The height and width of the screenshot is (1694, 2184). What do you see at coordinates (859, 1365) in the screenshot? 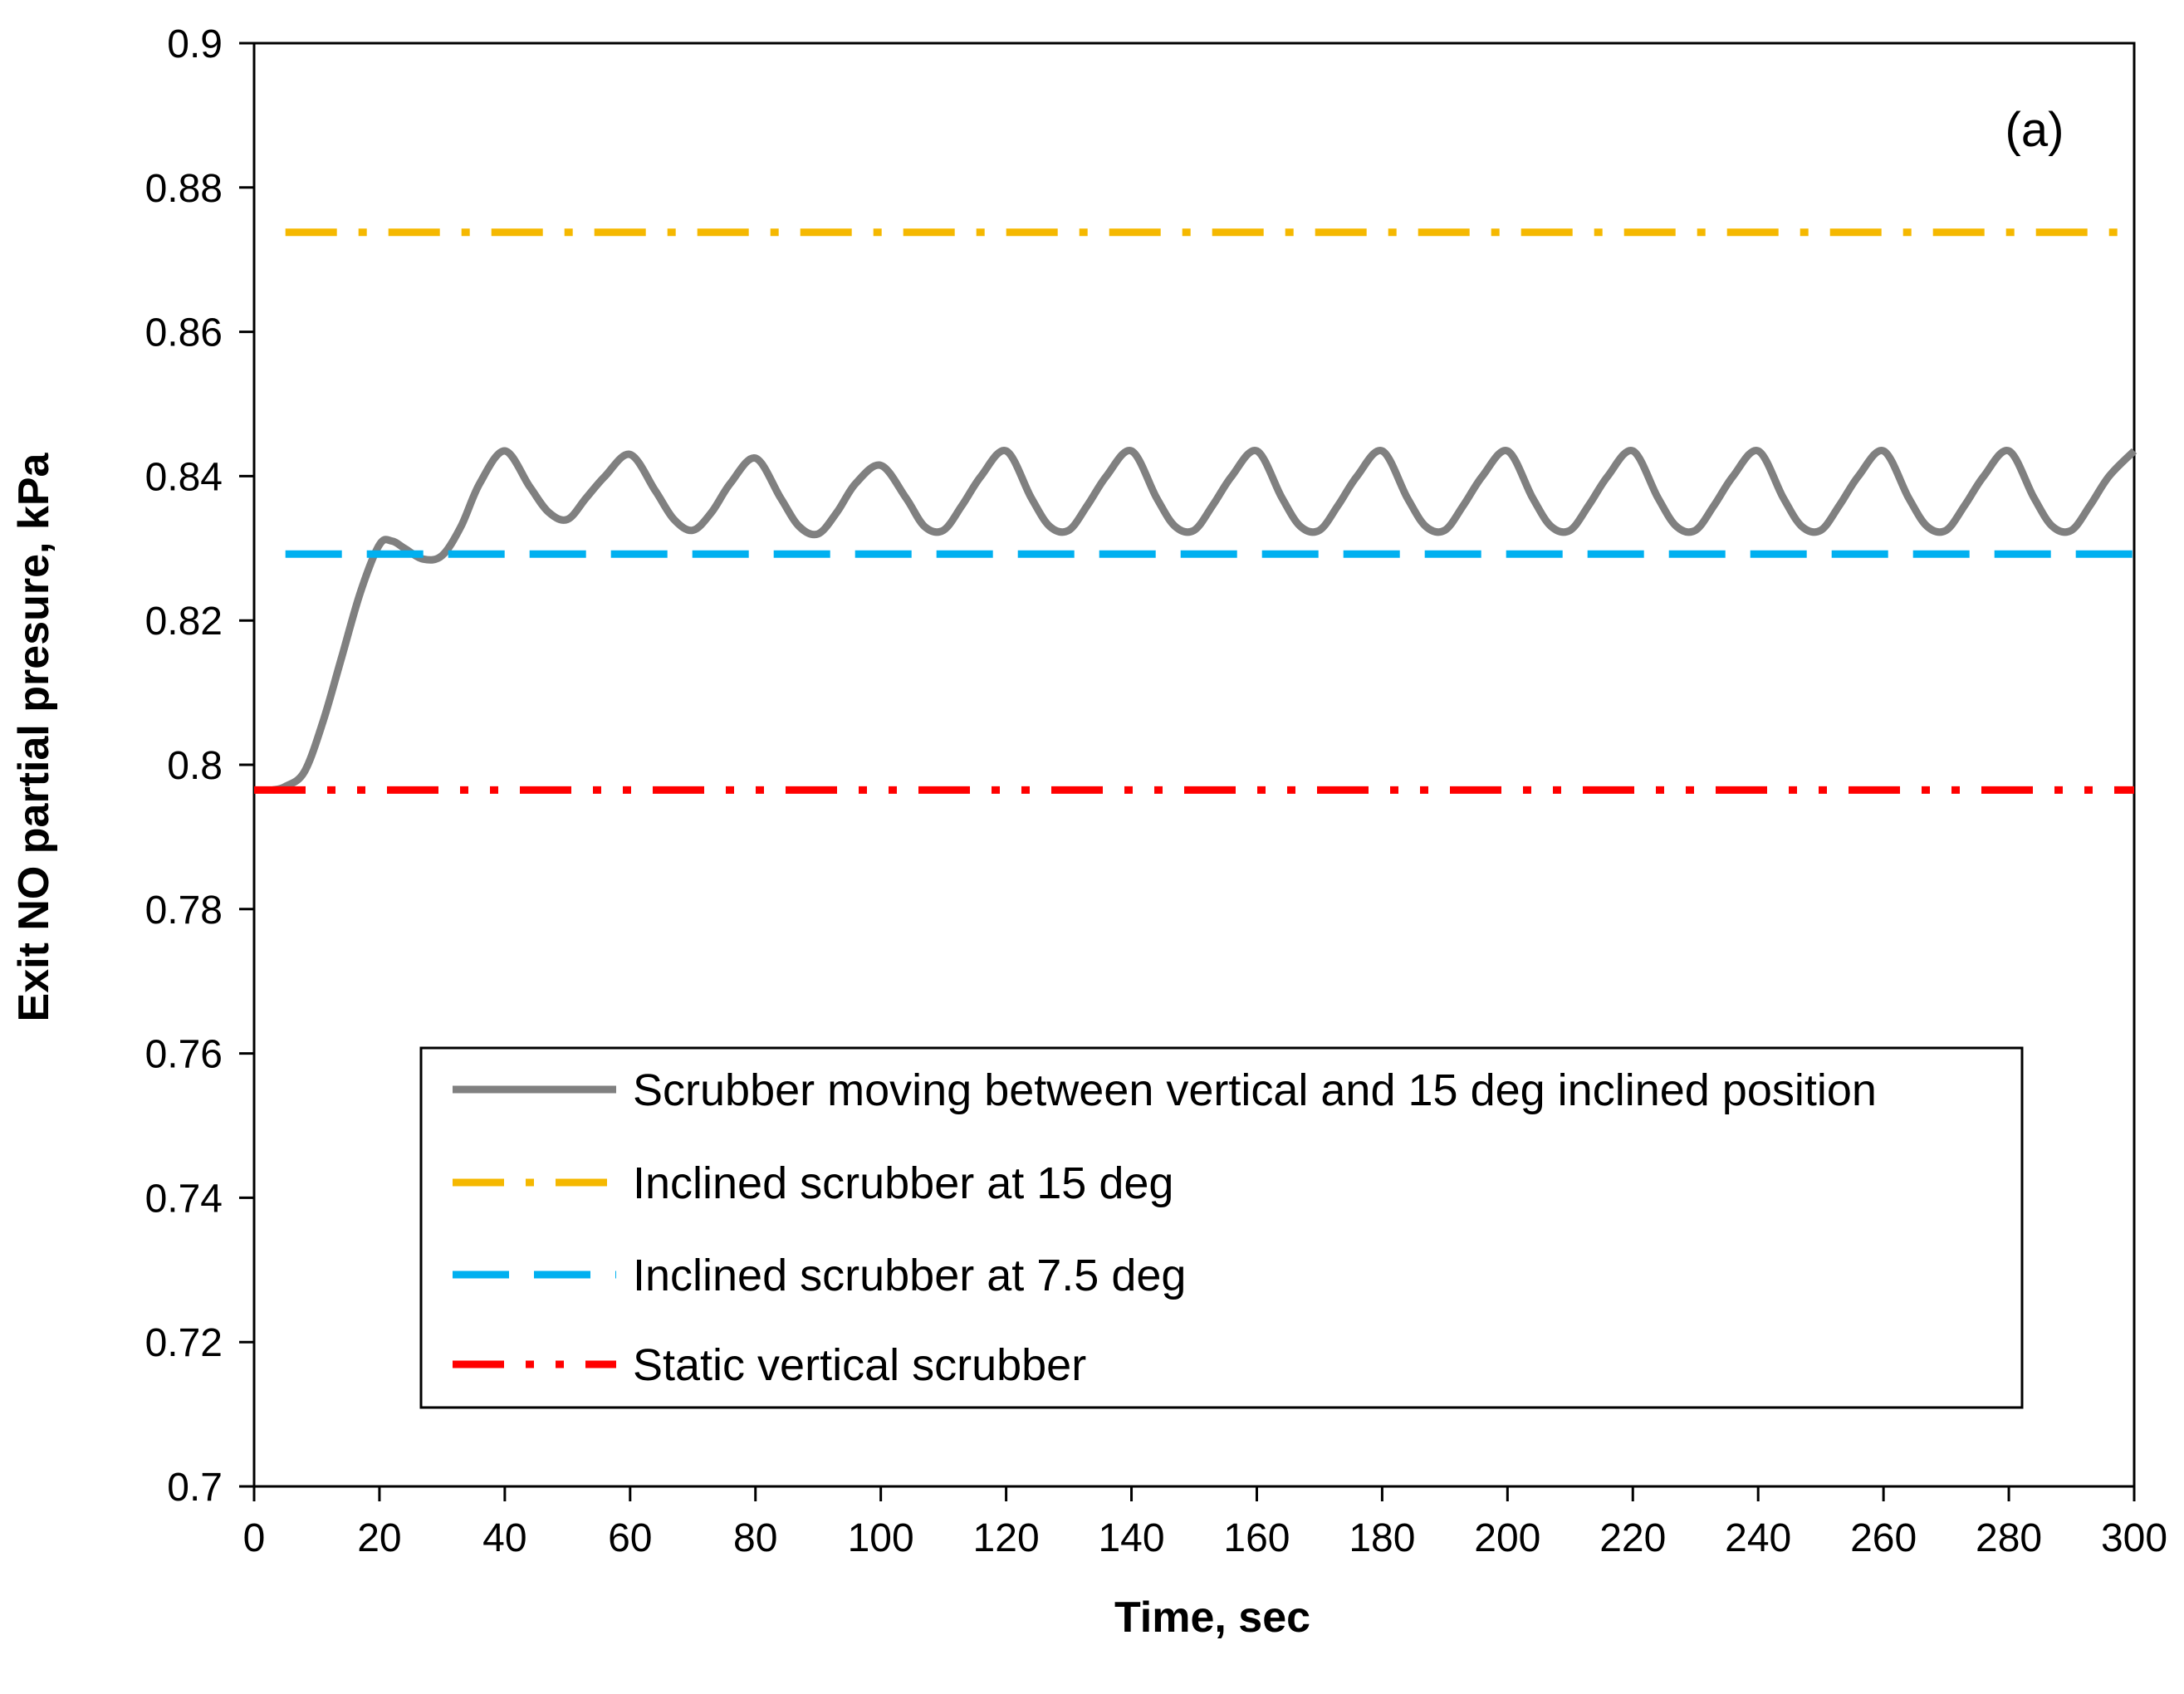
I see `legend-label-static-vertical: Static vertical scrubber` at bounding box center [859, 1365].